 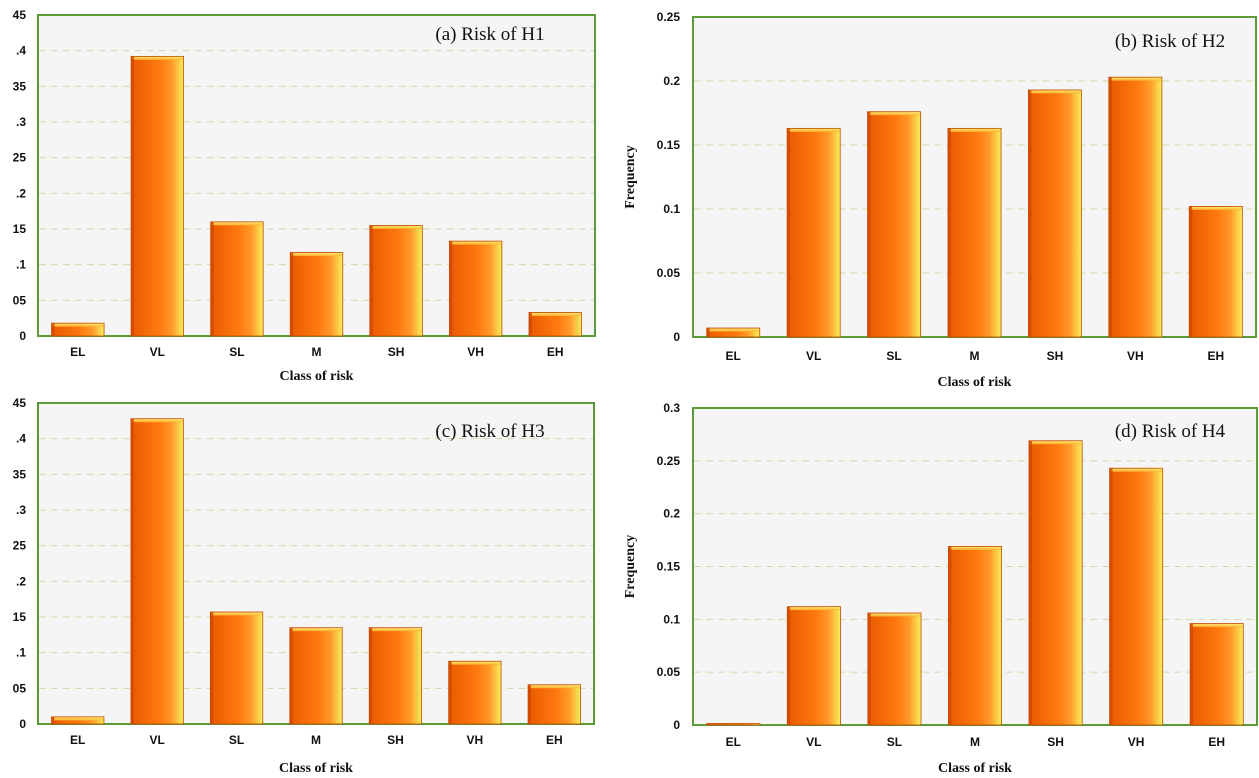 I want to click on y-tick-label: 25, so click(x=20, y=158).